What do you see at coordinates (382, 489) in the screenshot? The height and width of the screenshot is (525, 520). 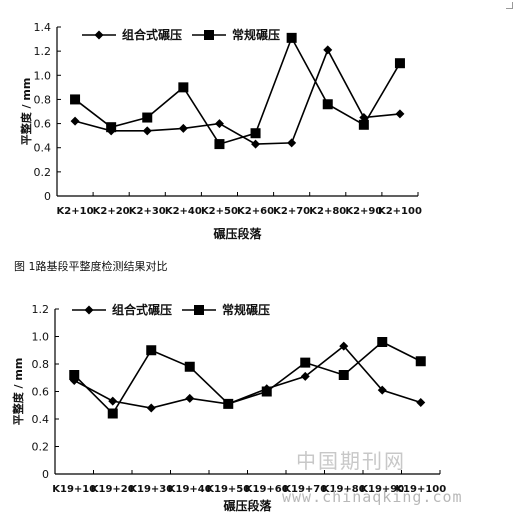 I see `x-tick-label: K19+90` at bounding box center [382, 489].